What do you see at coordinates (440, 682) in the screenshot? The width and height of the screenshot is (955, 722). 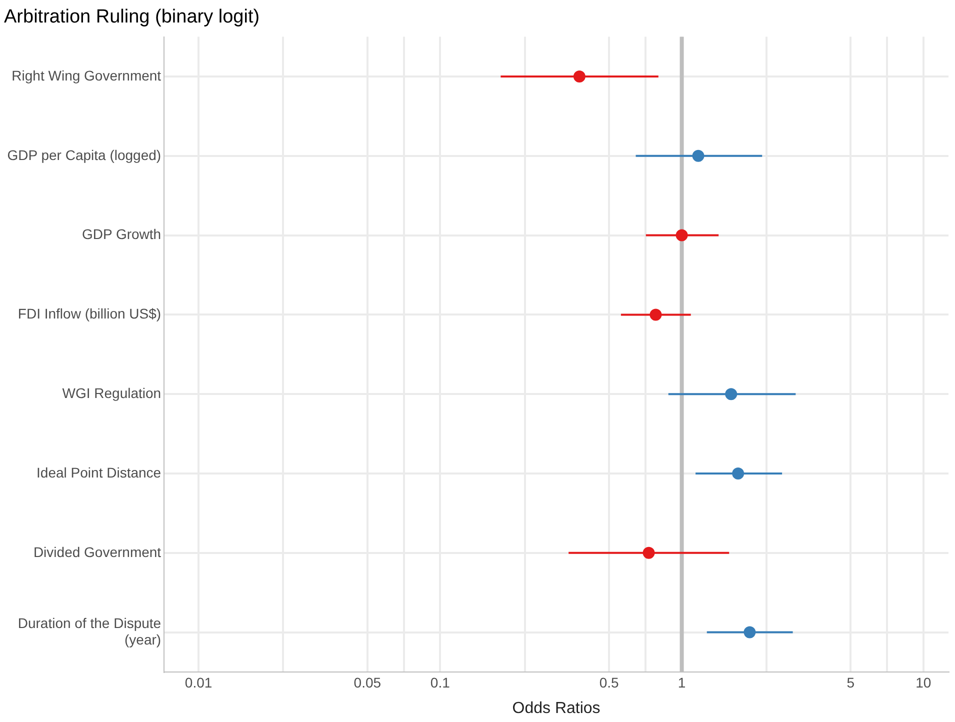 I see `x-tick-label: 0.1` at bounding box center [440, 682].